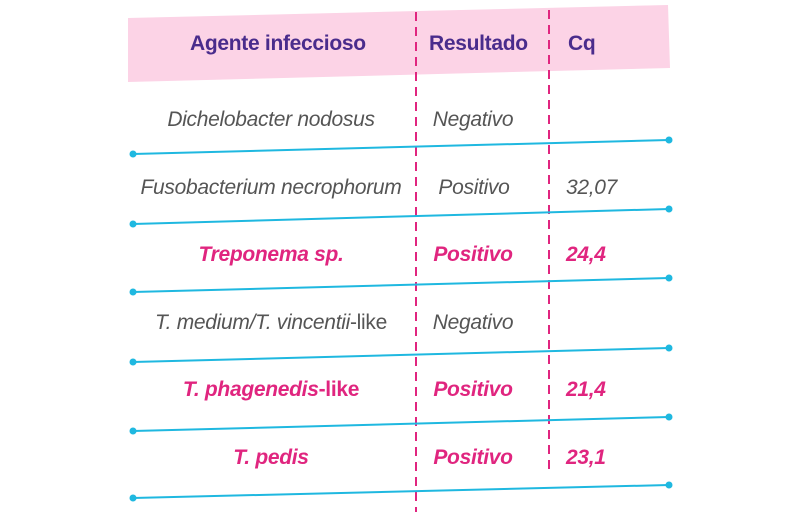 The height and width of the screenshot is (518, 800). What do you see at coordinates (271, 254) in the screenshot?
I see `row-3-agent: Treponema sp.` at bounding box center [271, 254].